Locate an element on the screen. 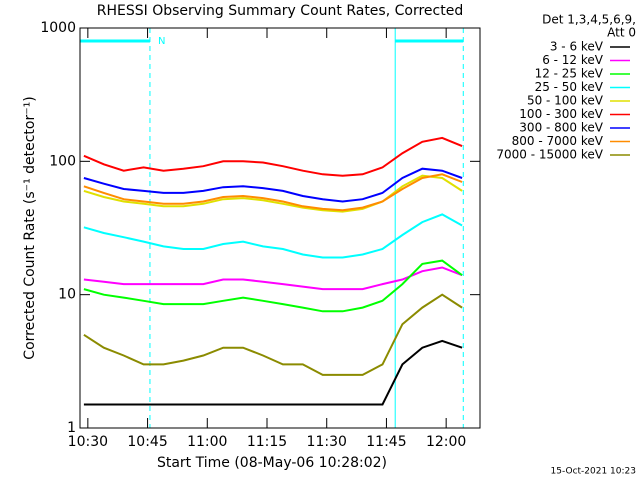 Image resolution: width=640 pixels, height=480 pixels. x-tick-label: 10:45 is located at coordinates (147, 442).